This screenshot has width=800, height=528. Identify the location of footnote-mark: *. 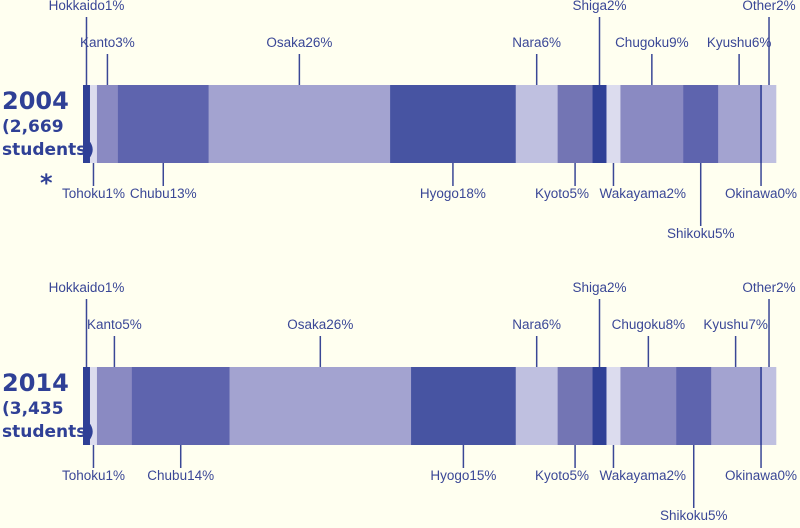
(46, 183).